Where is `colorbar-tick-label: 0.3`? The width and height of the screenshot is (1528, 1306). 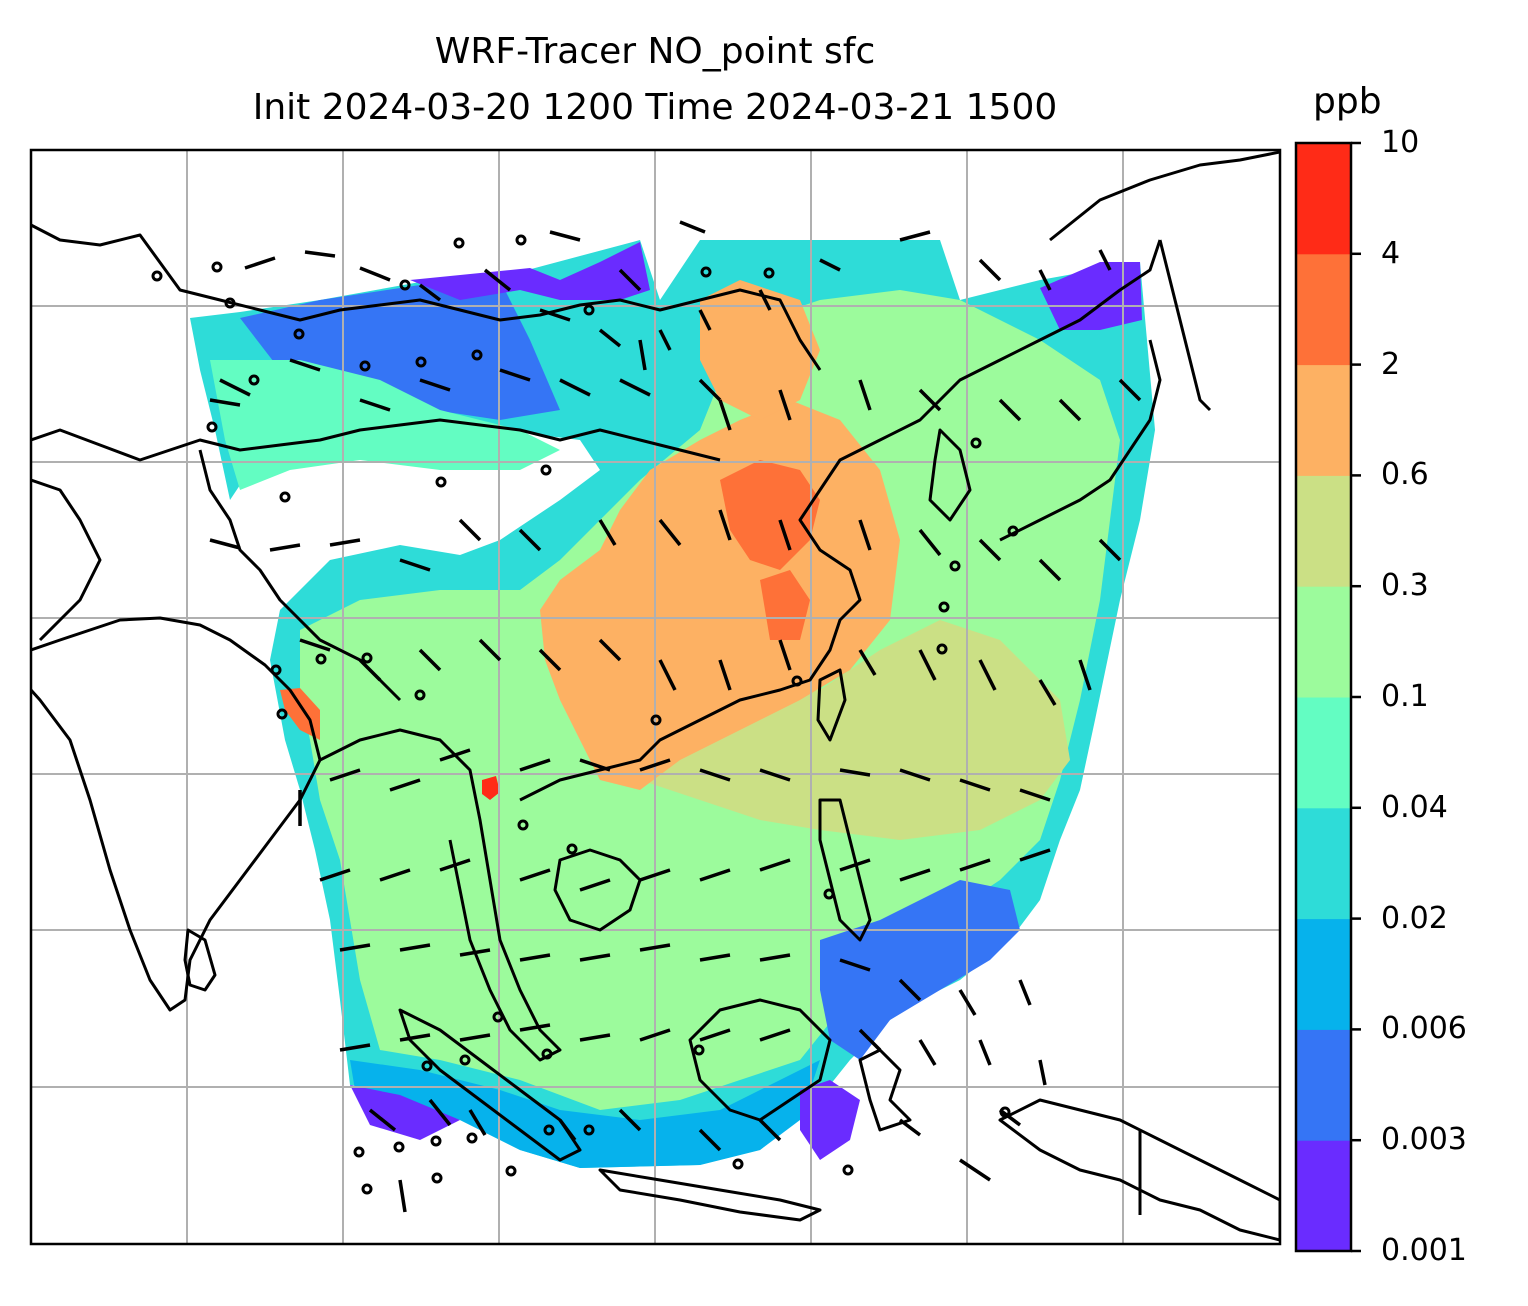
colorbar-tick-label: 0.3 is located at coordinates (1405, 586).